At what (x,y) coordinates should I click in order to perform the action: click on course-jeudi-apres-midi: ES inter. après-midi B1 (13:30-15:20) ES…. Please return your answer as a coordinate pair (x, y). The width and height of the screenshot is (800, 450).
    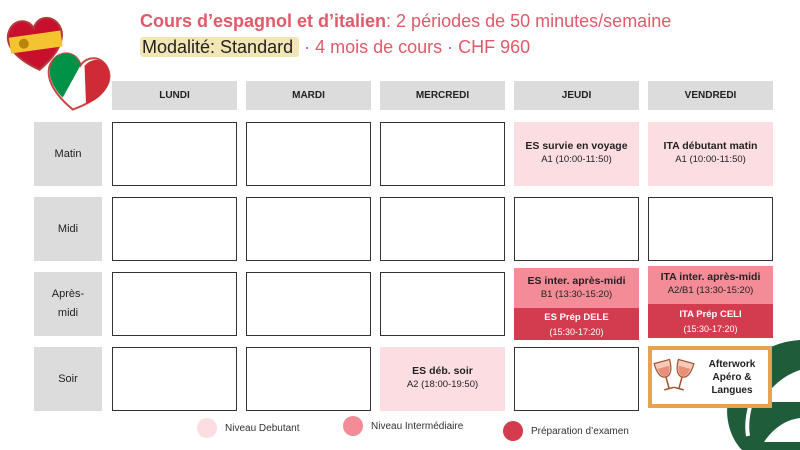
    Looking at the image, I should click on (576, 304).